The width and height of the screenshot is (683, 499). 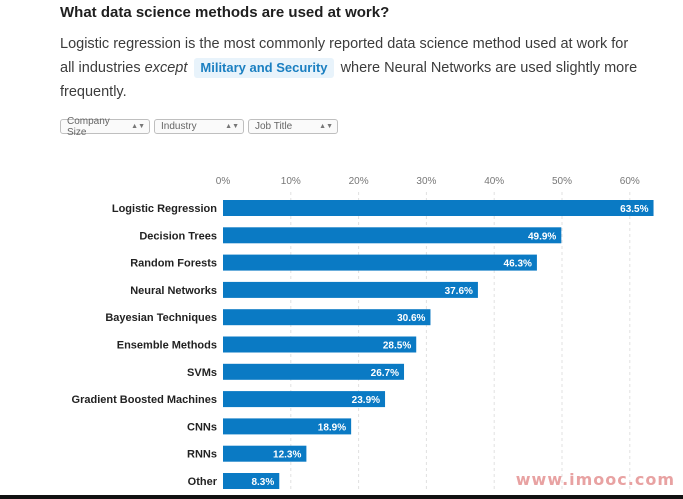 I want to click on job-title-select: Job Title ▲▼, so click(x=293, y=126).